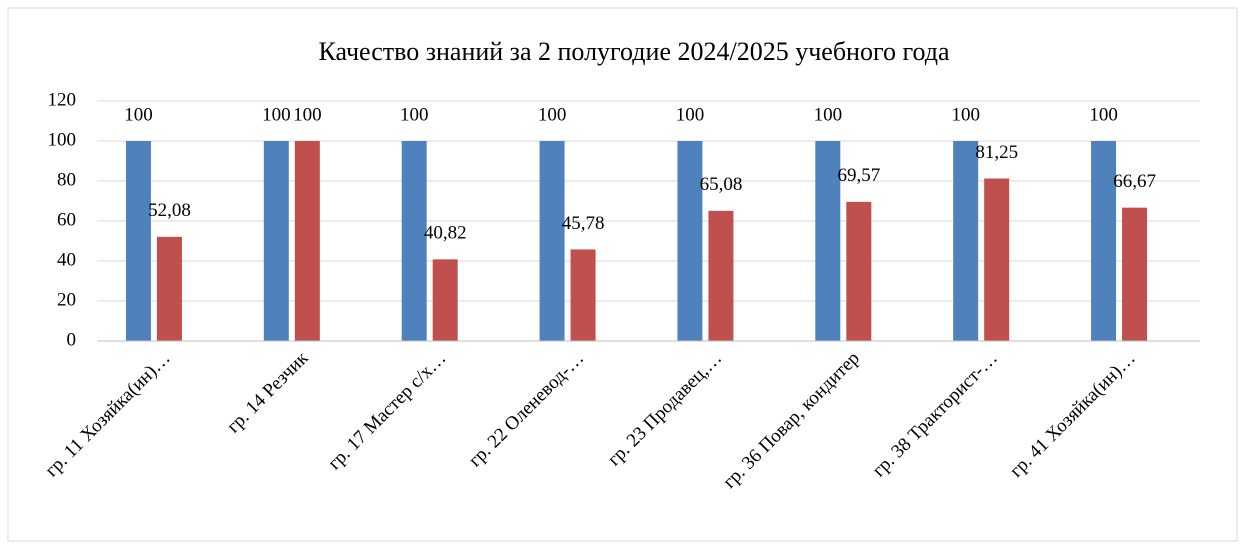  I want to click on y-tick-label: 40, so click(66, 259).